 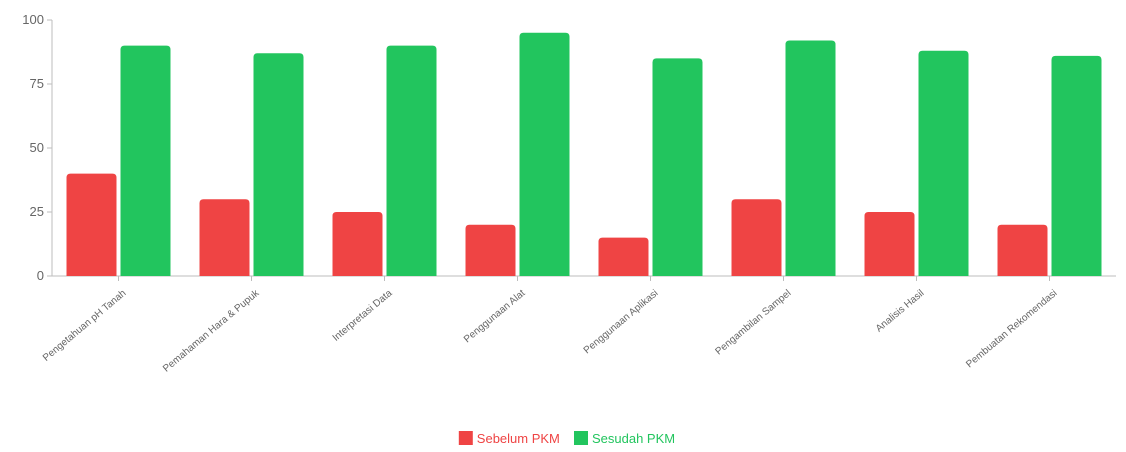 What do you see at coordinates (278, 164) in the screenshot?
I see `bar-sesudah-1: Pemahaman Hara & Pupuk — Sesudah PKM: 87` at bounding box center [278, 164].